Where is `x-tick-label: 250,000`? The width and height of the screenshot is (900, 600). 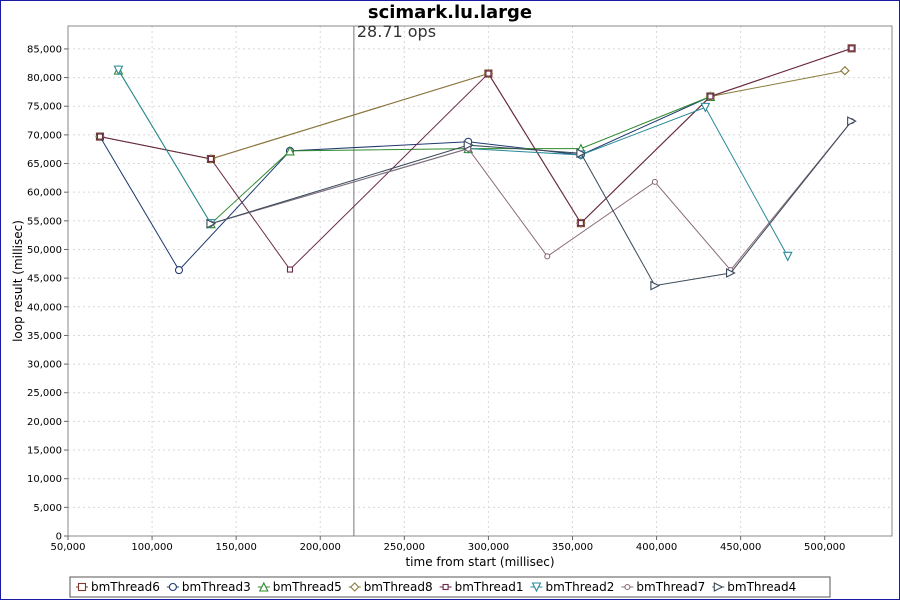 x-tick-label: 250,000 is located at coordinates (404, 547).